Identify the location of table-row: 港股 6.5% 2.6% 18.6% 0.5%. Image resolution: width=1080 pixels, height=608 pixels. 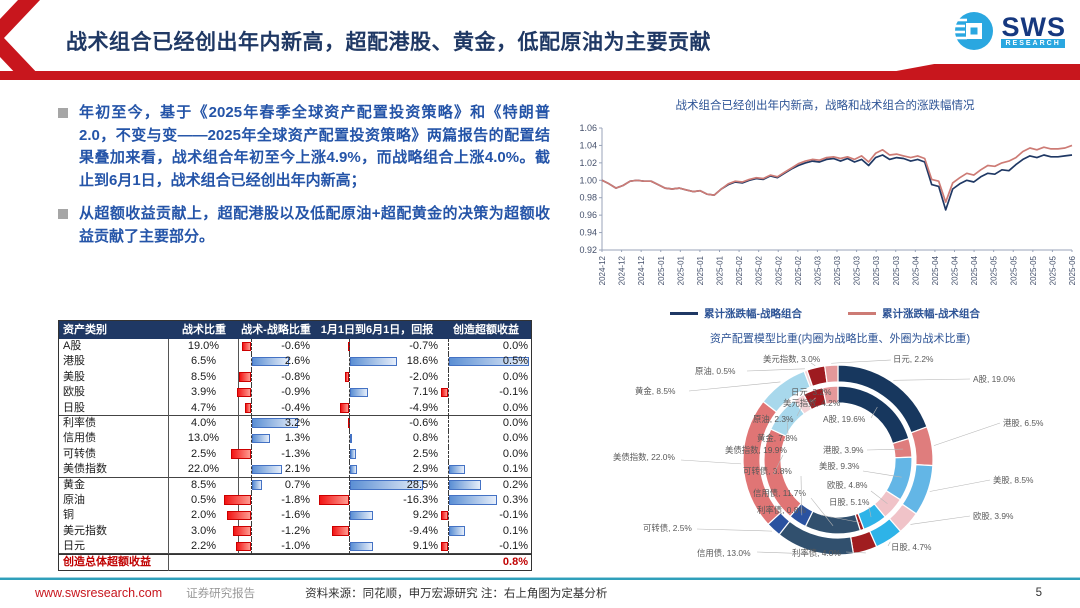
(295, 362).